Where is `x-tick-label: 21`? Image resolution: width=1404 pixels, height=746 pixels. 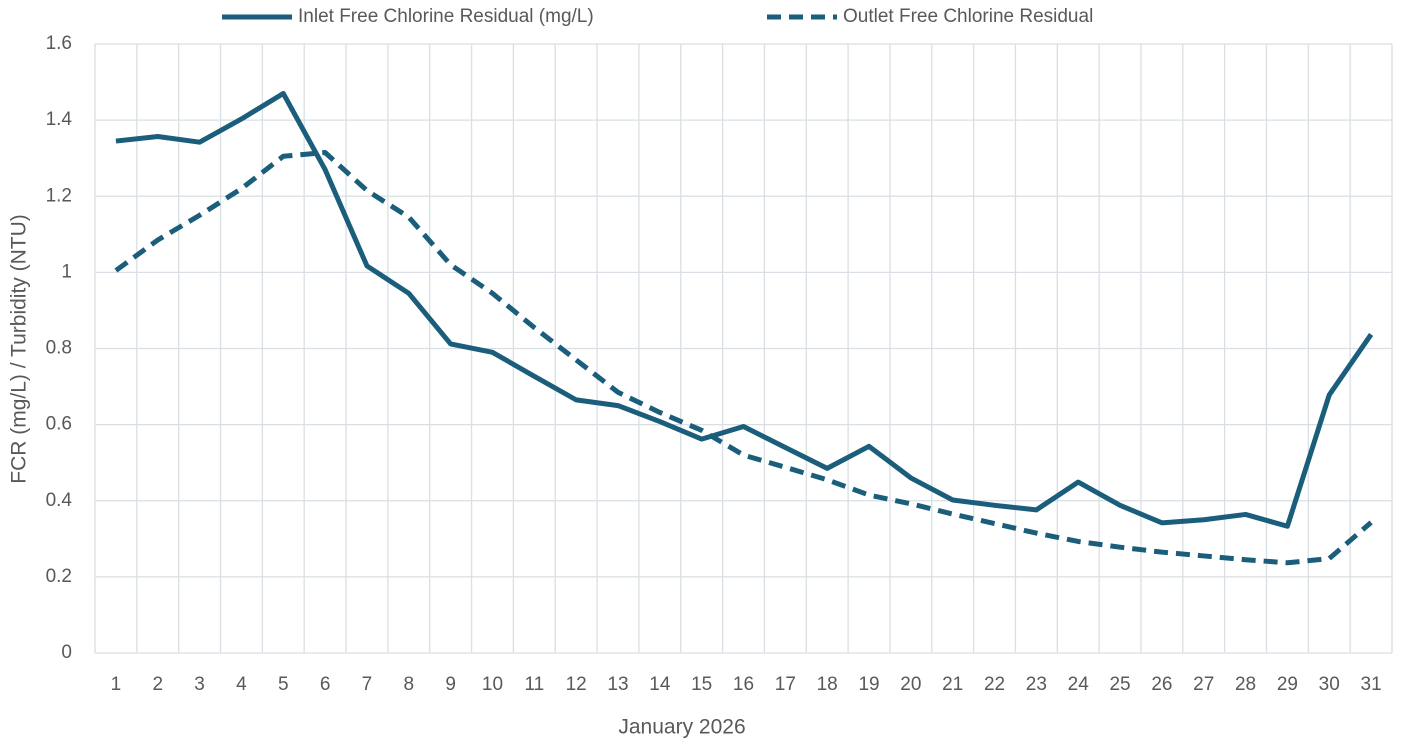
x-tick-label: 21 is located at coordinates (952, 684).